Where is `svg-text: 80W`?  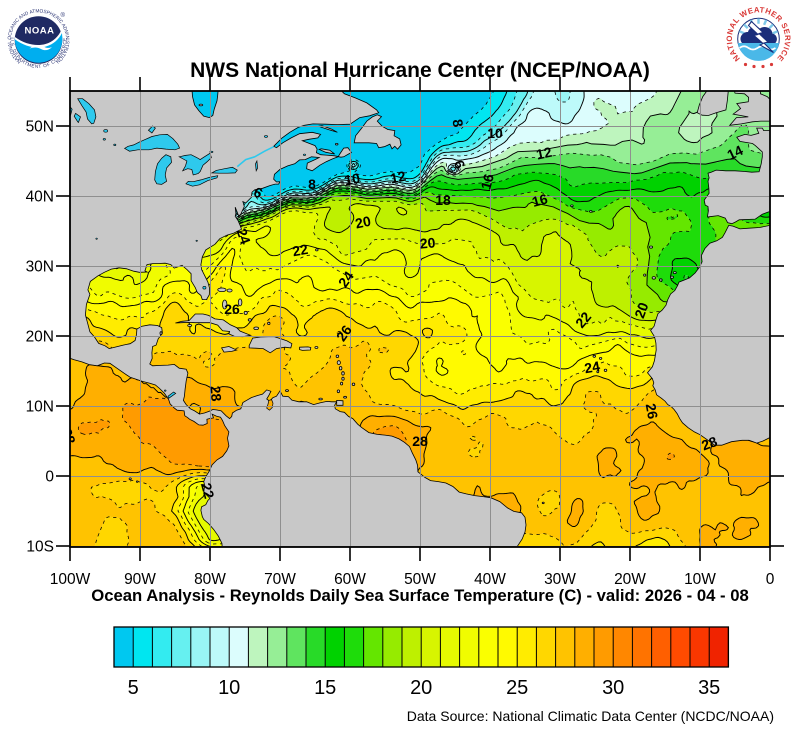
svg-text: 80W is located at coordinates (210, 579).